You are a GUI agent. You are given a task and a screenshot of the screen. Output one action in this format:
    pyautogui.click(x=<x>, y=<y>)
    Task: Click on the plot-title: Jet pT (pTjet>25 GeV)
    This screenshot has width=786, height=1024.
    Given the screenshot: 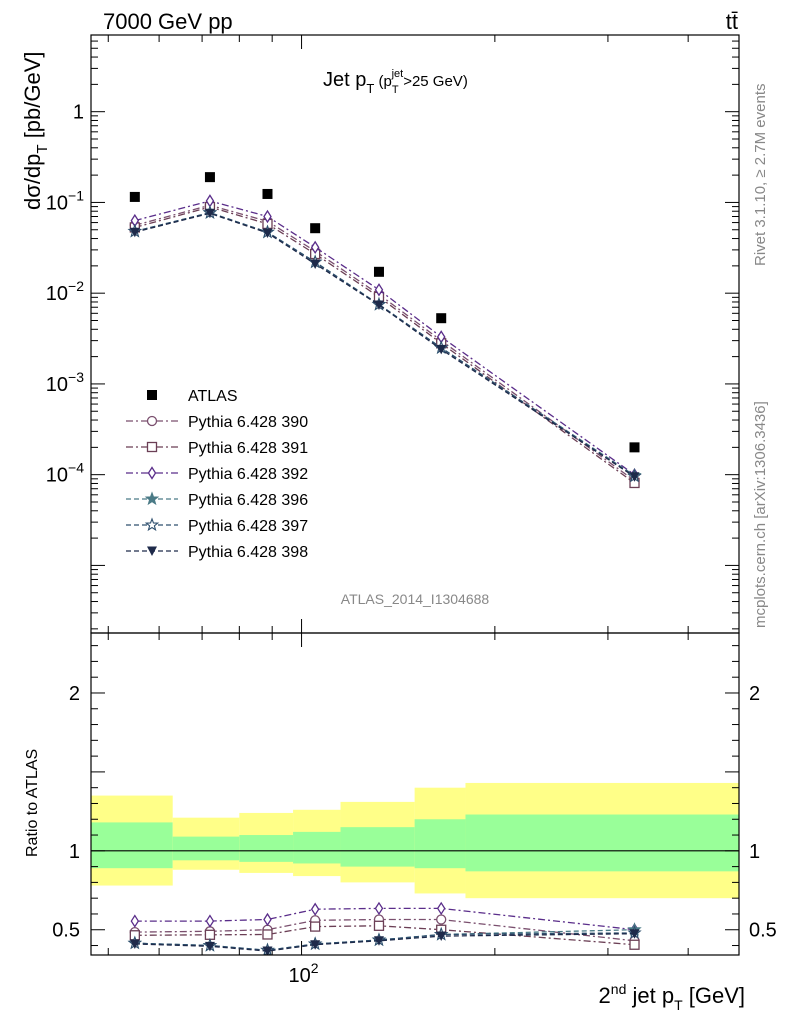 What is the action you would take?
    pyautogui.click(x=395, y=82)
    